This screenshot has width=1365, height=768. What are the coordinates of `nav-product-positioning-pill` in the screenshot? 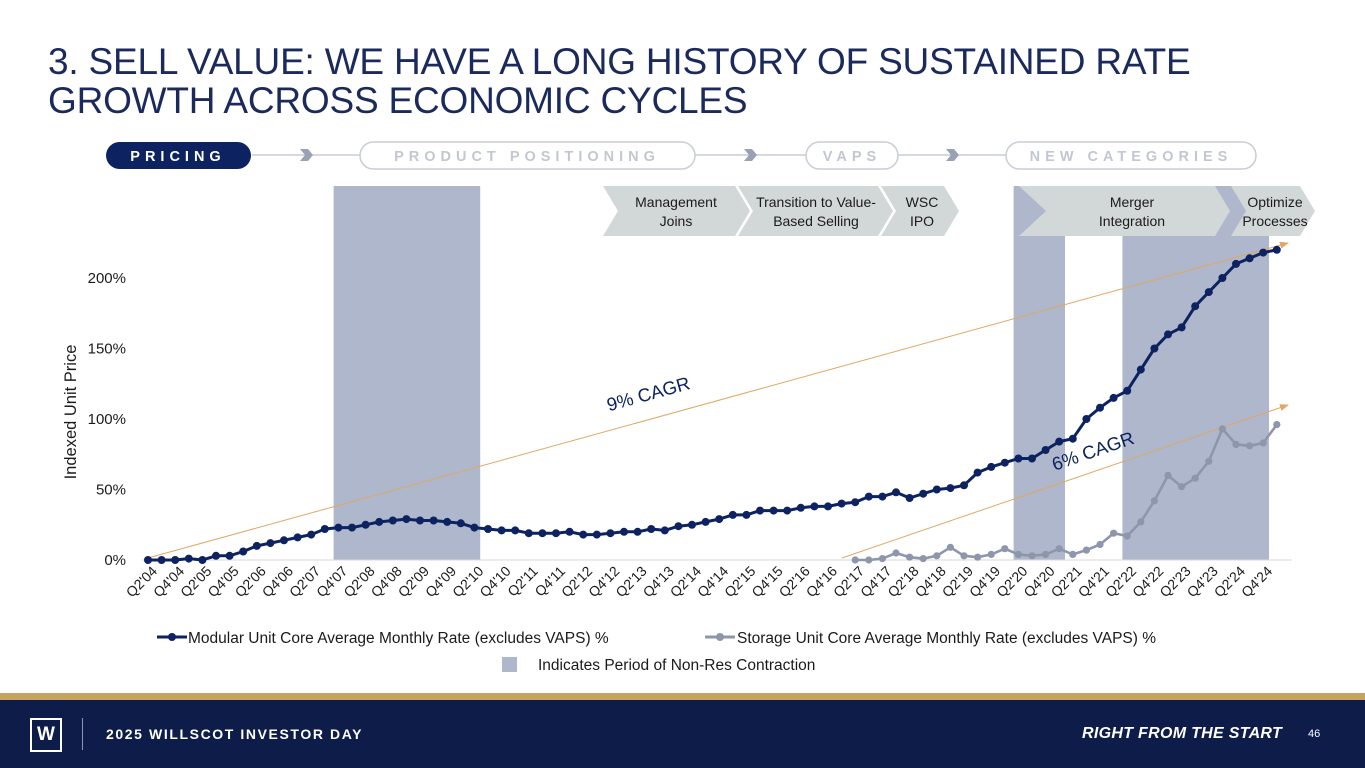 It's located at (527, 155).